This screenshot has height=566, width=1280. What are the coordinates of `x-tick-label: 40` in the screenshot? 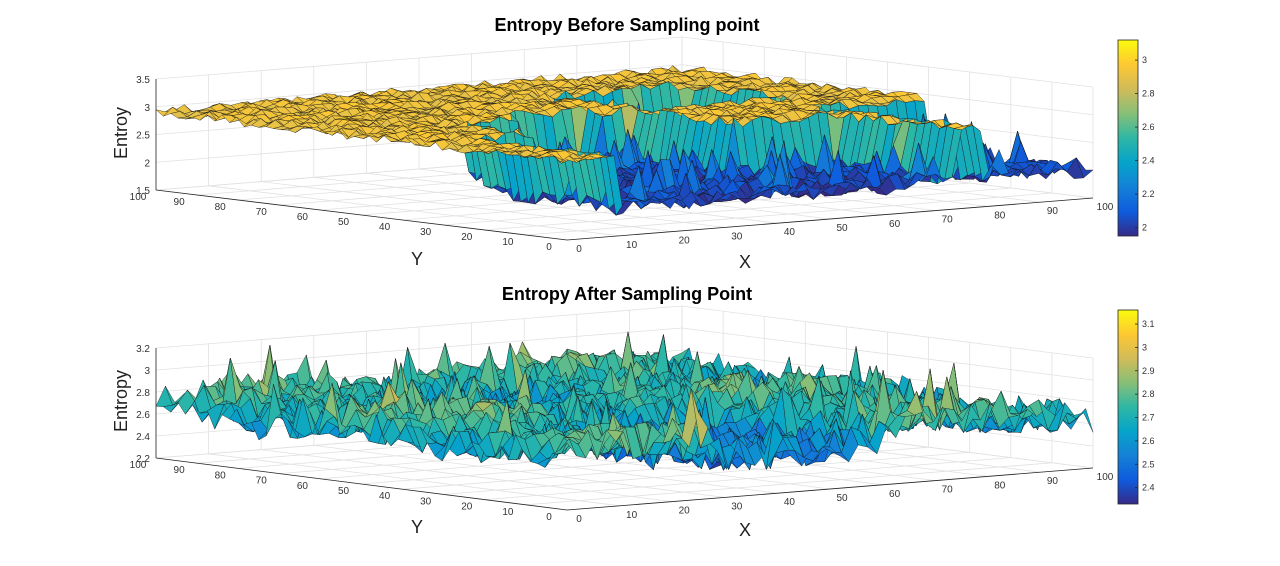 It's located at (790, 232).